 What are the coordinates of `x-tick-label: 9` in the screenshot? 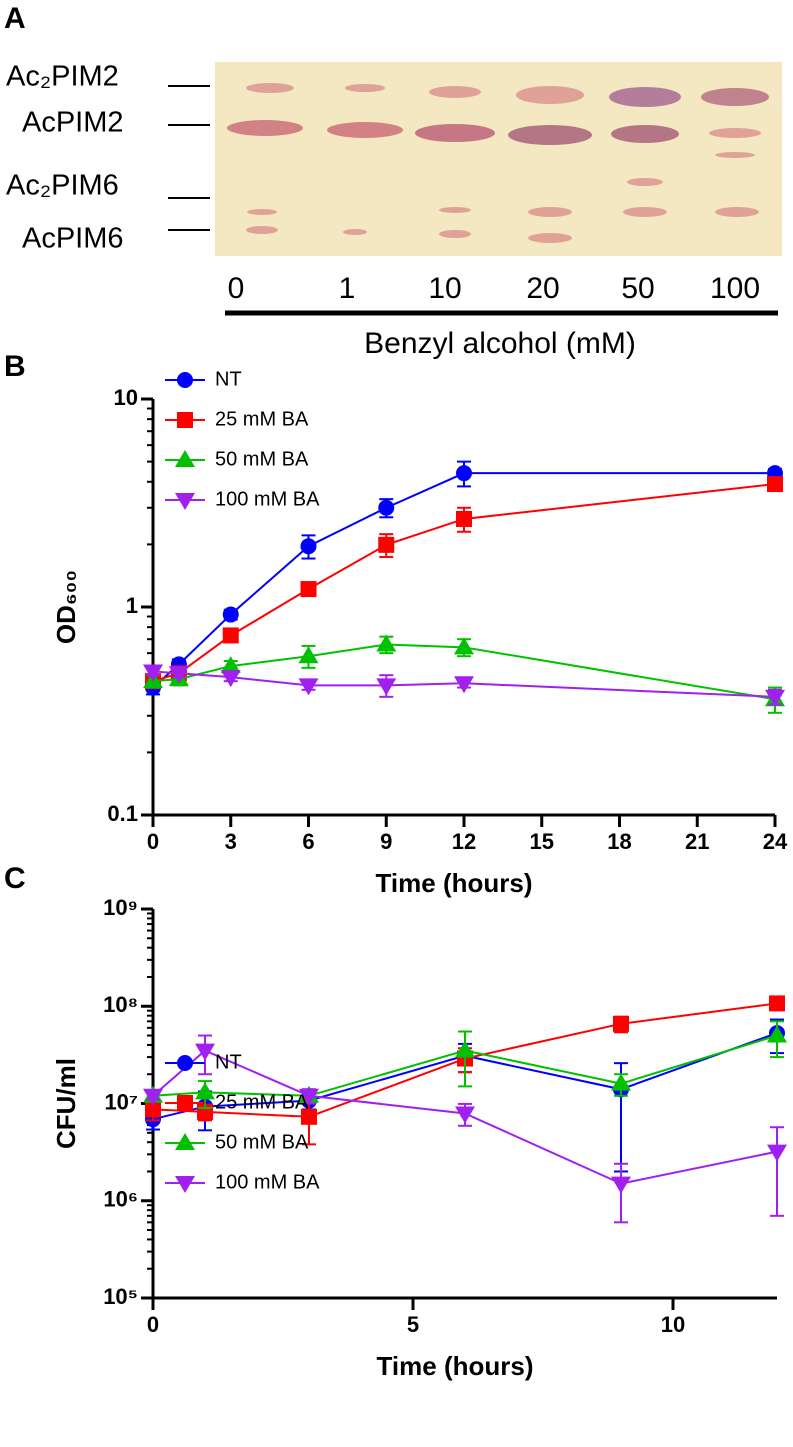 It's located at (386, 841).